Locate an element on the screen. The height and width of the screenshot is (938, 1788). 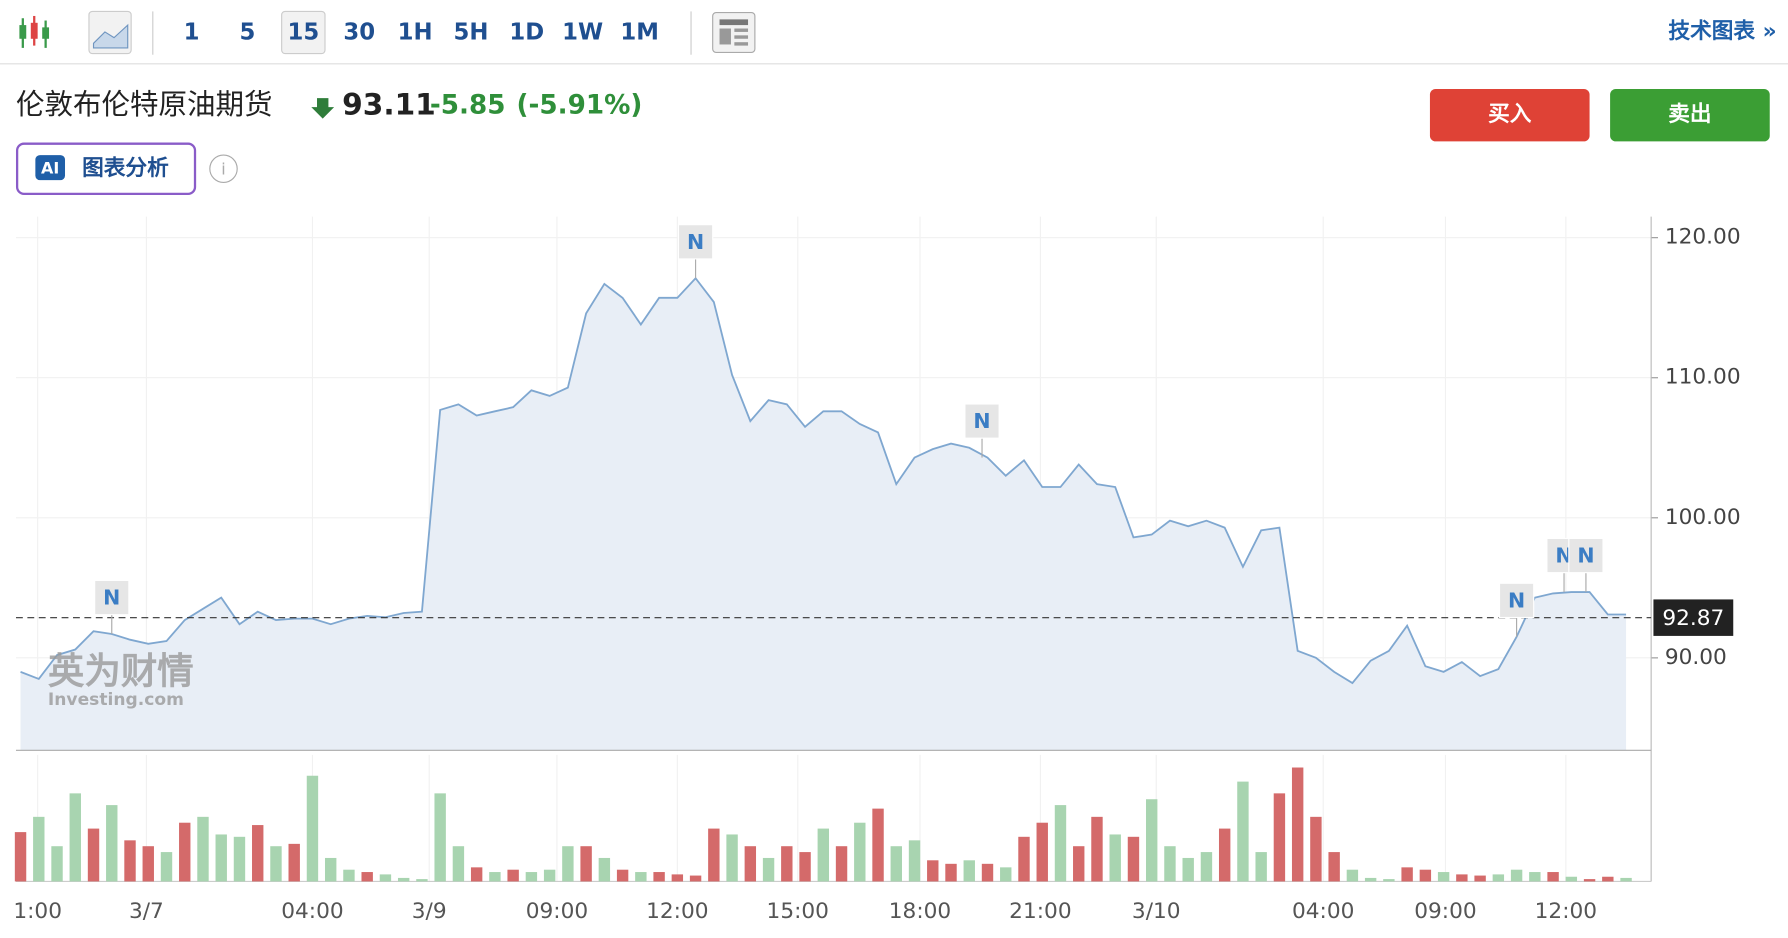
interval: 15 is located at coordinates (303, 33).